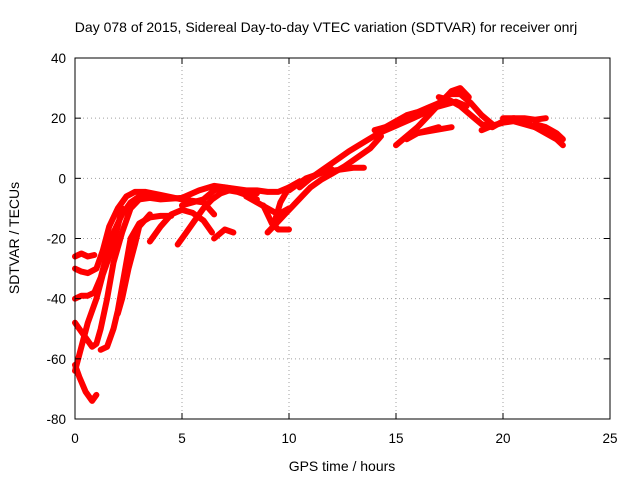 This screenshot has height=480, width=640. Describe the element at coordinates (56, 359) in the screenshot. I see `y-tick-label: -60` at that location.